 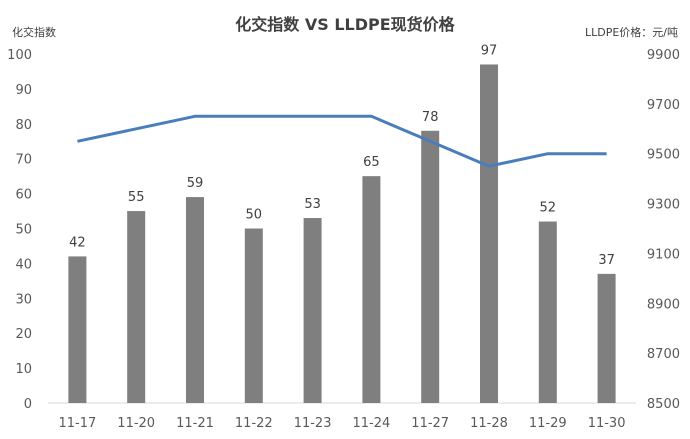 I want to click on right-tick-label: 9100, so click(x=663, y=254).